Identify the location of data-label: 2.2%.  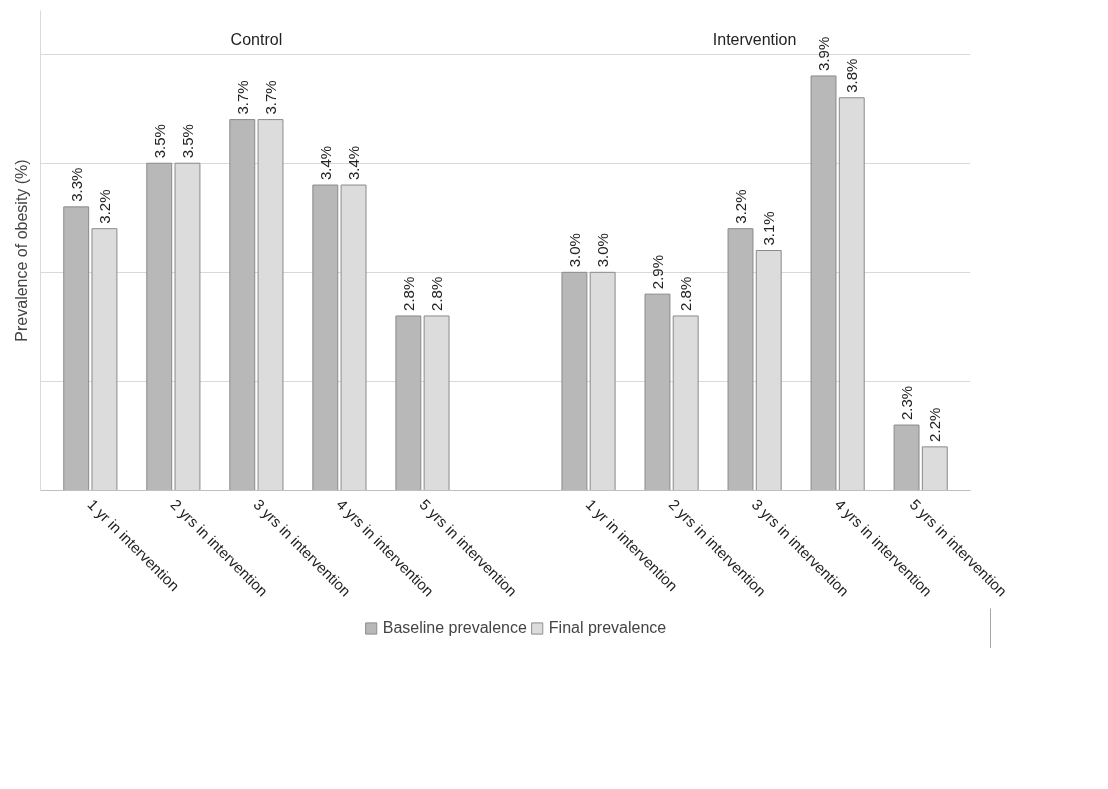
(935, 424).